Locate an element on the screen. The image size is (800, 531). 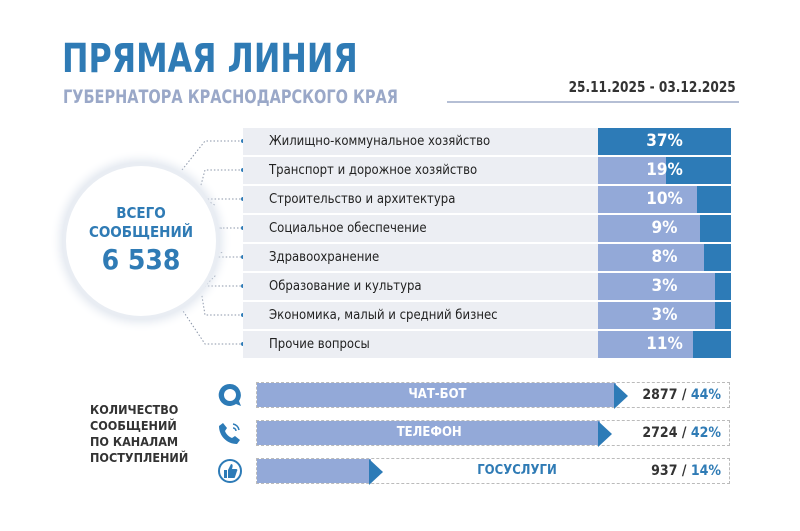
channel-row: ЧАТ-БОТ 2877 / 44% is located at coordinates (493, 395).